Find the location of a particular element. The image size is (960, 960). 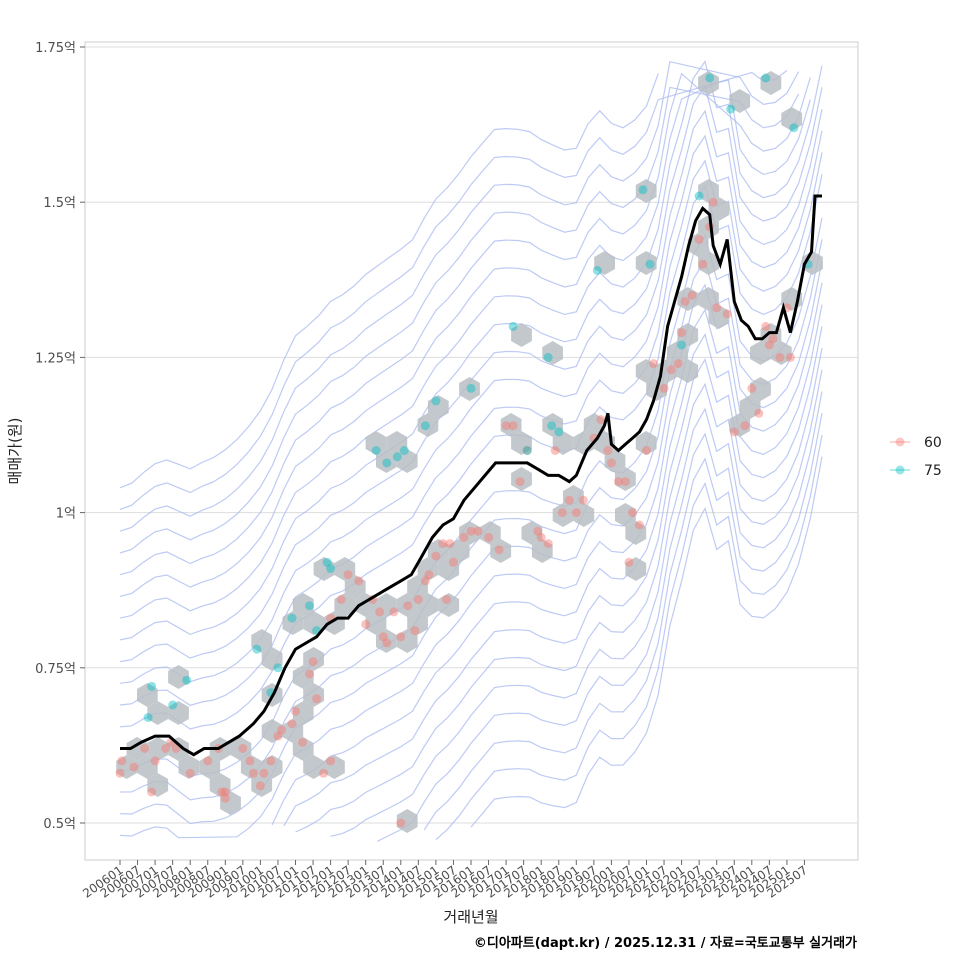

y-tick-label: 0.5억 is located at coordinates (59, 824).